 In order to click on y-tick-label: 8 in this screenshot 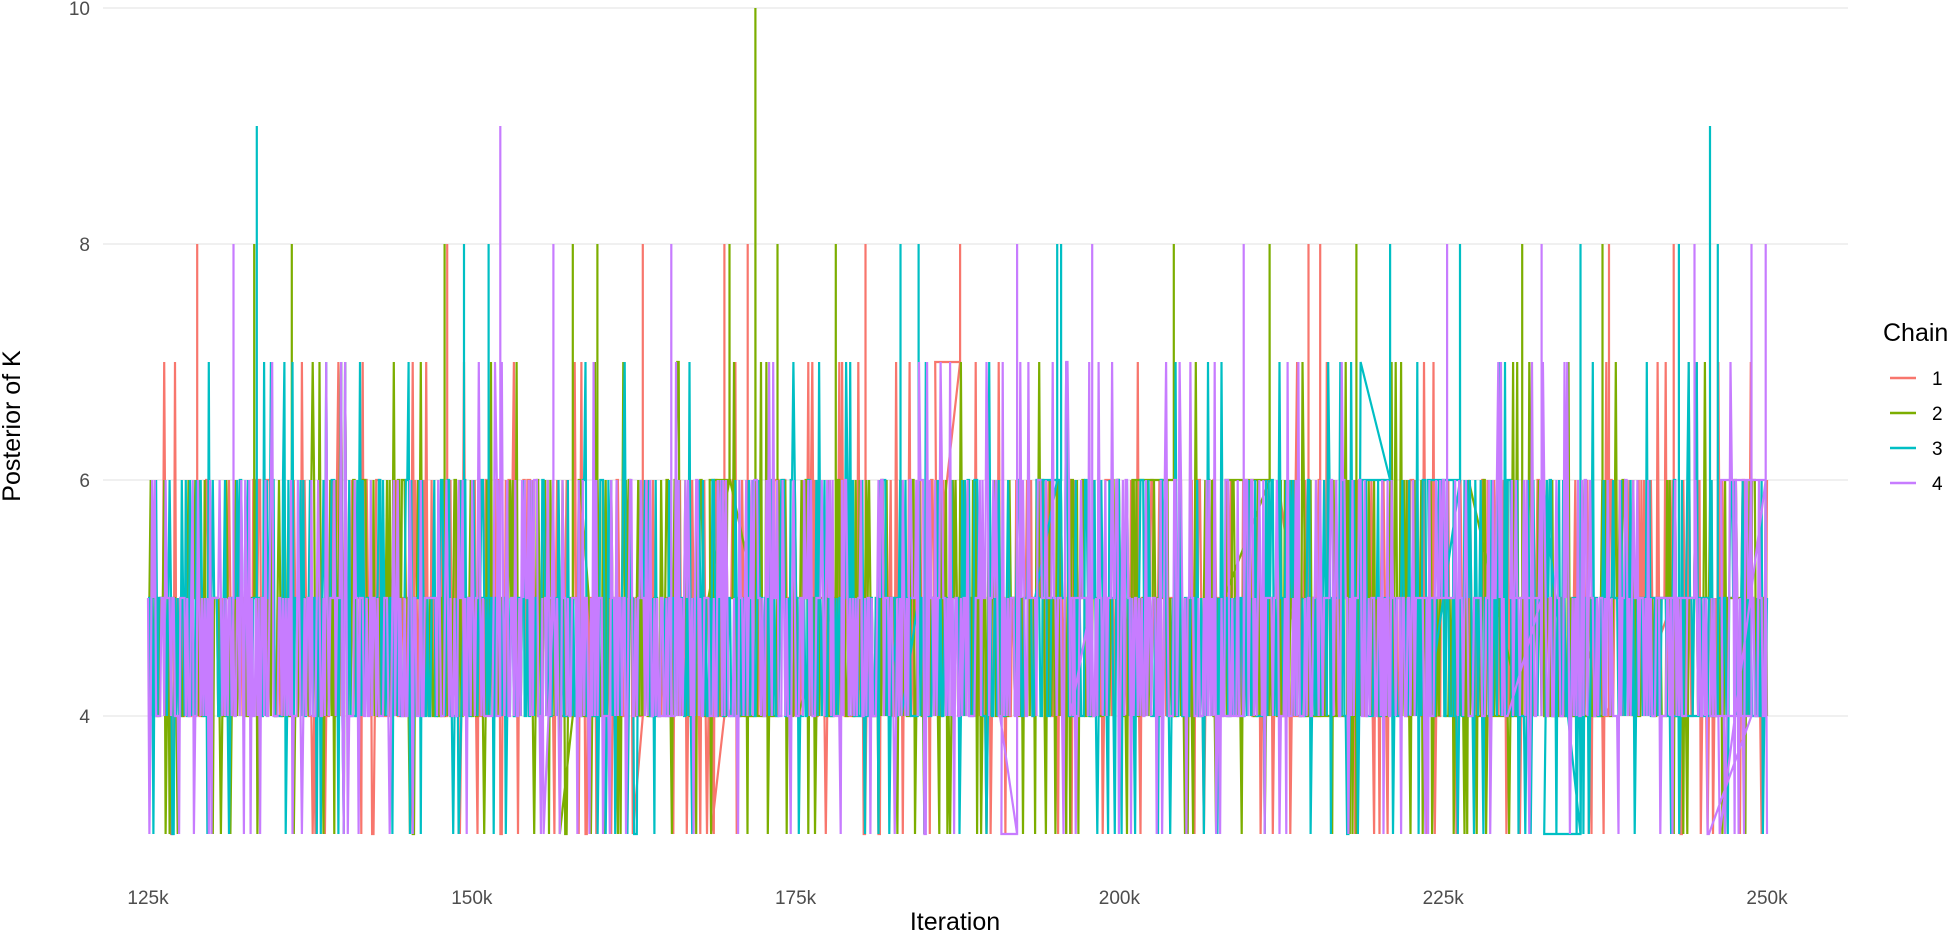, I will do `click(84, 245)`.